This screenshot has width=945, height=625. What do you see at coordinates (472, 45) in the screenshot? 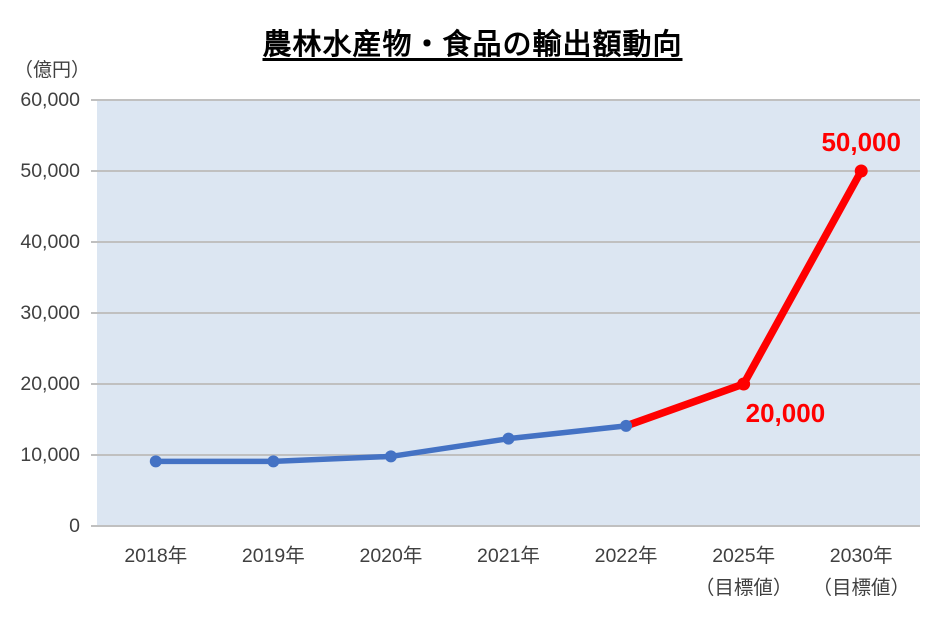
I see `chart-title: 農林水産物・食品の輸出額動向` at bounding box center [472, 45].